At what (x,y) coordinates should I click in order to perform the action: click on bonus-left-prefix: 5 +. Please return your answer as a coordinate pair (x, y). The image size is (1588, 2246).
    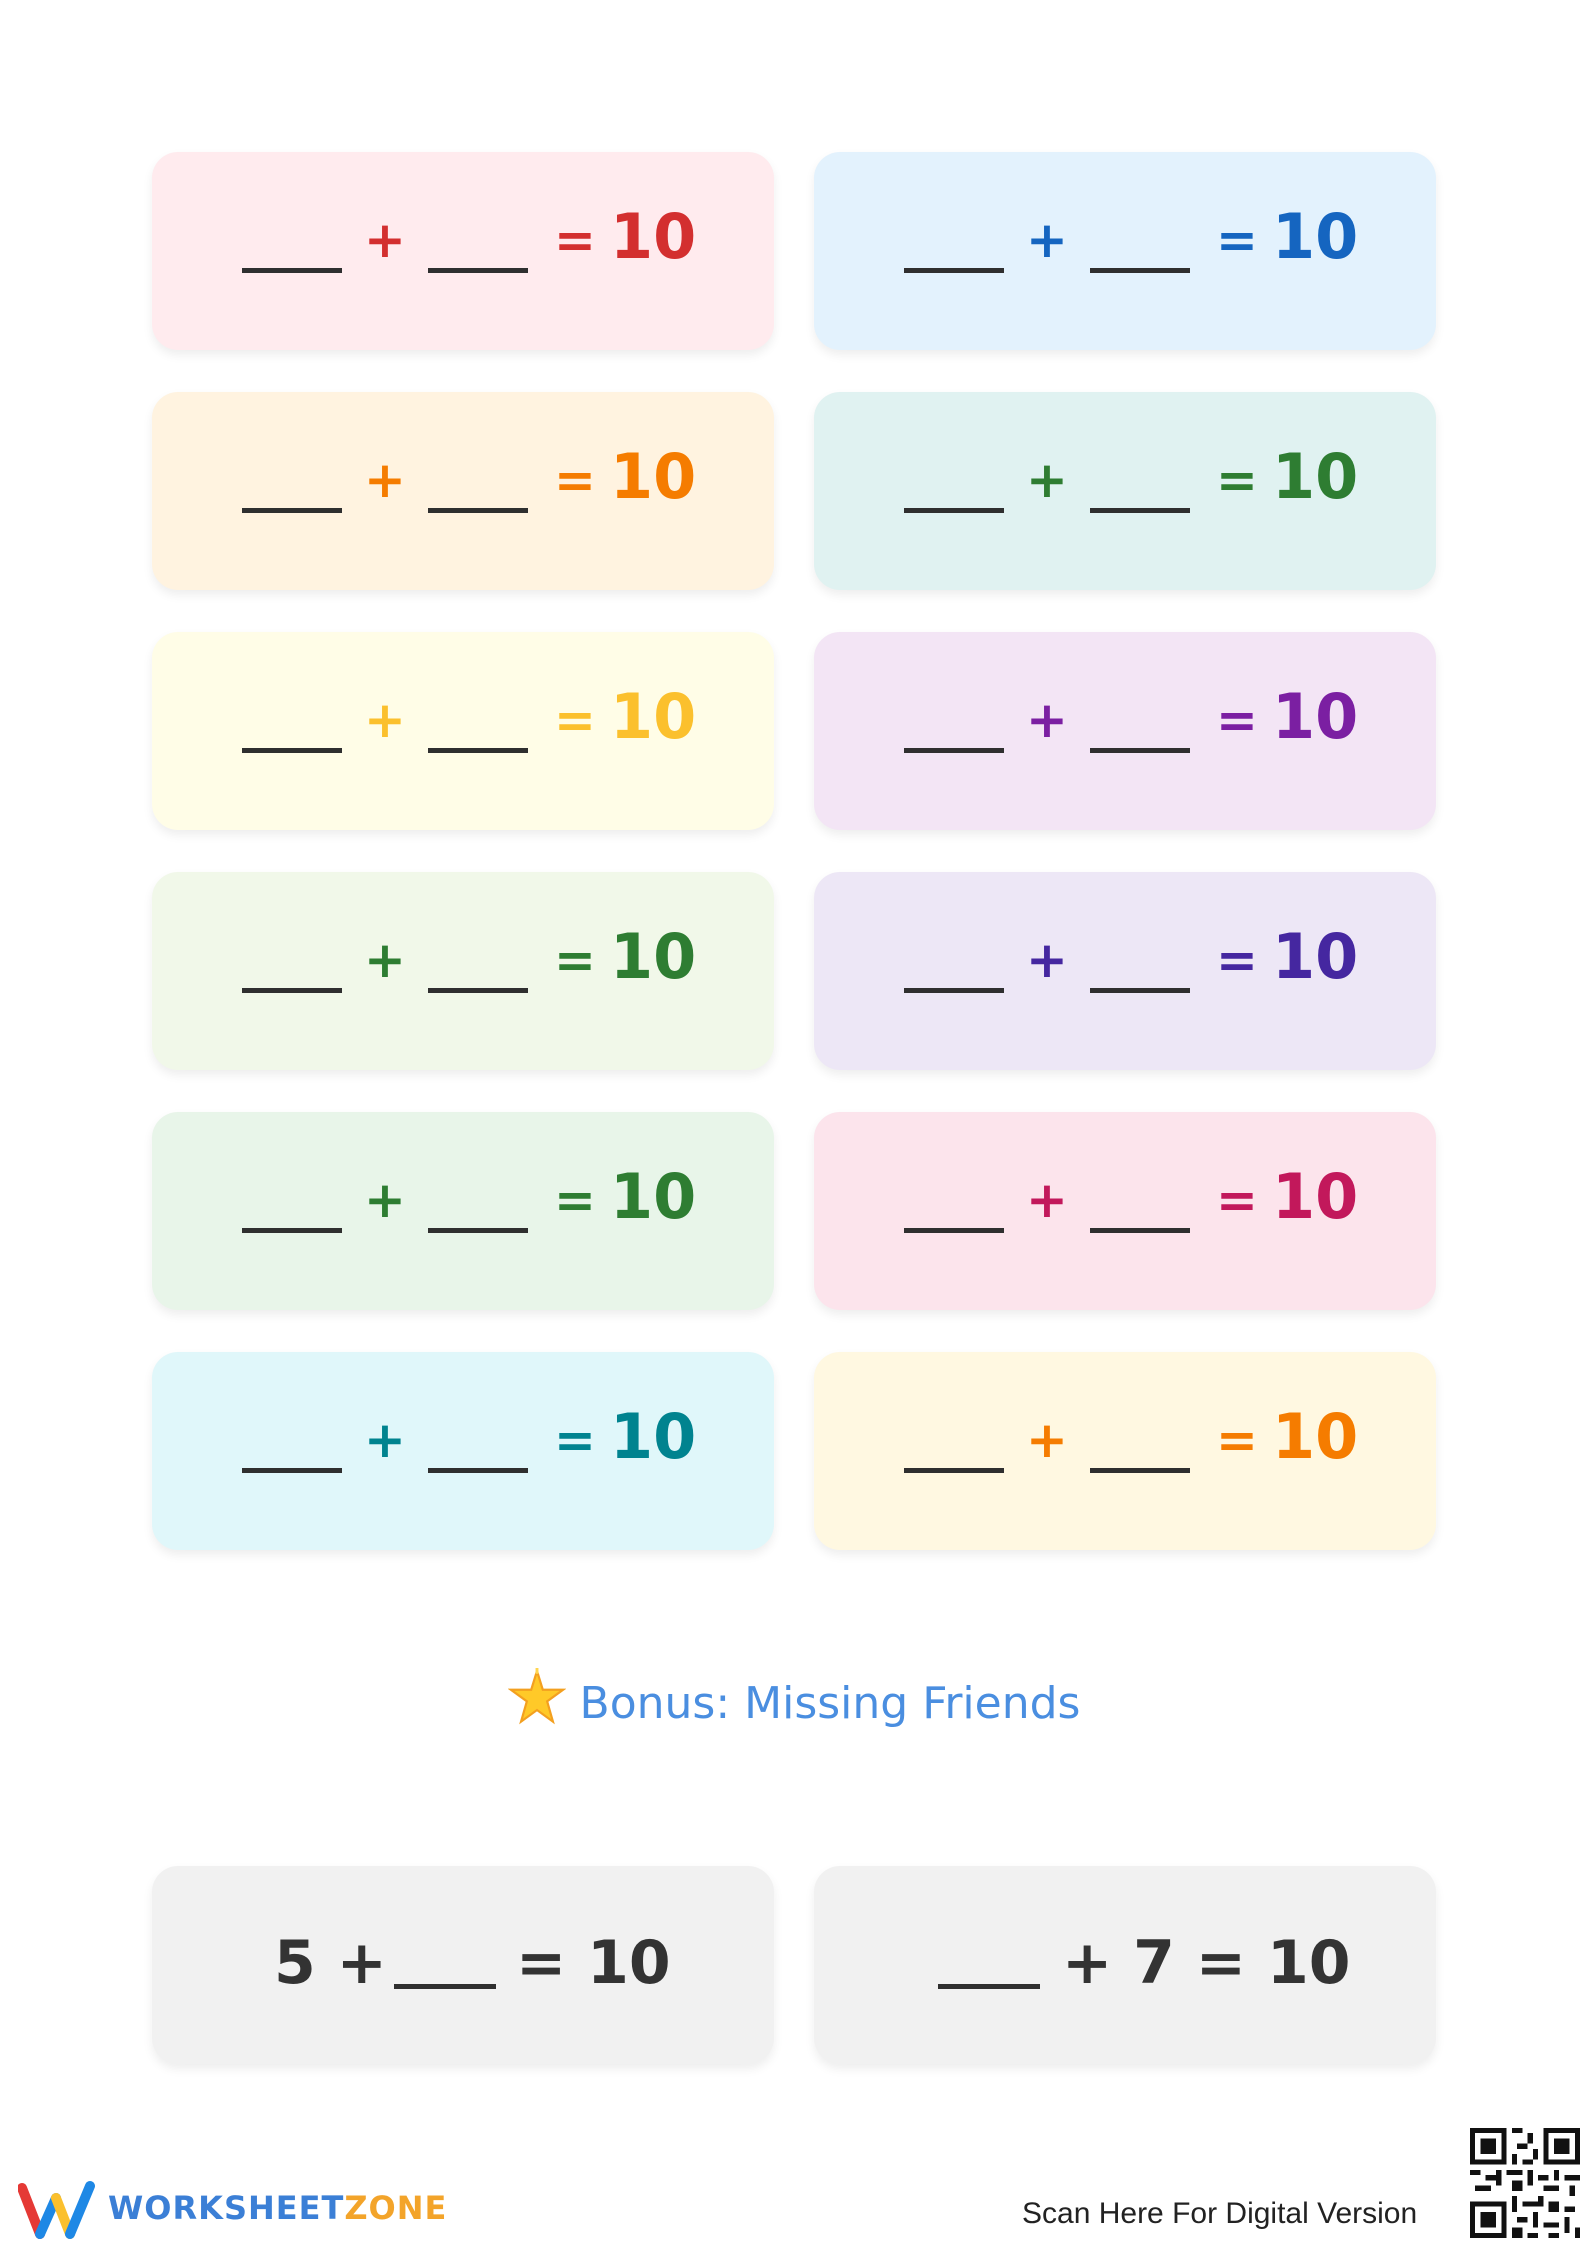
    Looking at the image, I should click on (330, 1963).